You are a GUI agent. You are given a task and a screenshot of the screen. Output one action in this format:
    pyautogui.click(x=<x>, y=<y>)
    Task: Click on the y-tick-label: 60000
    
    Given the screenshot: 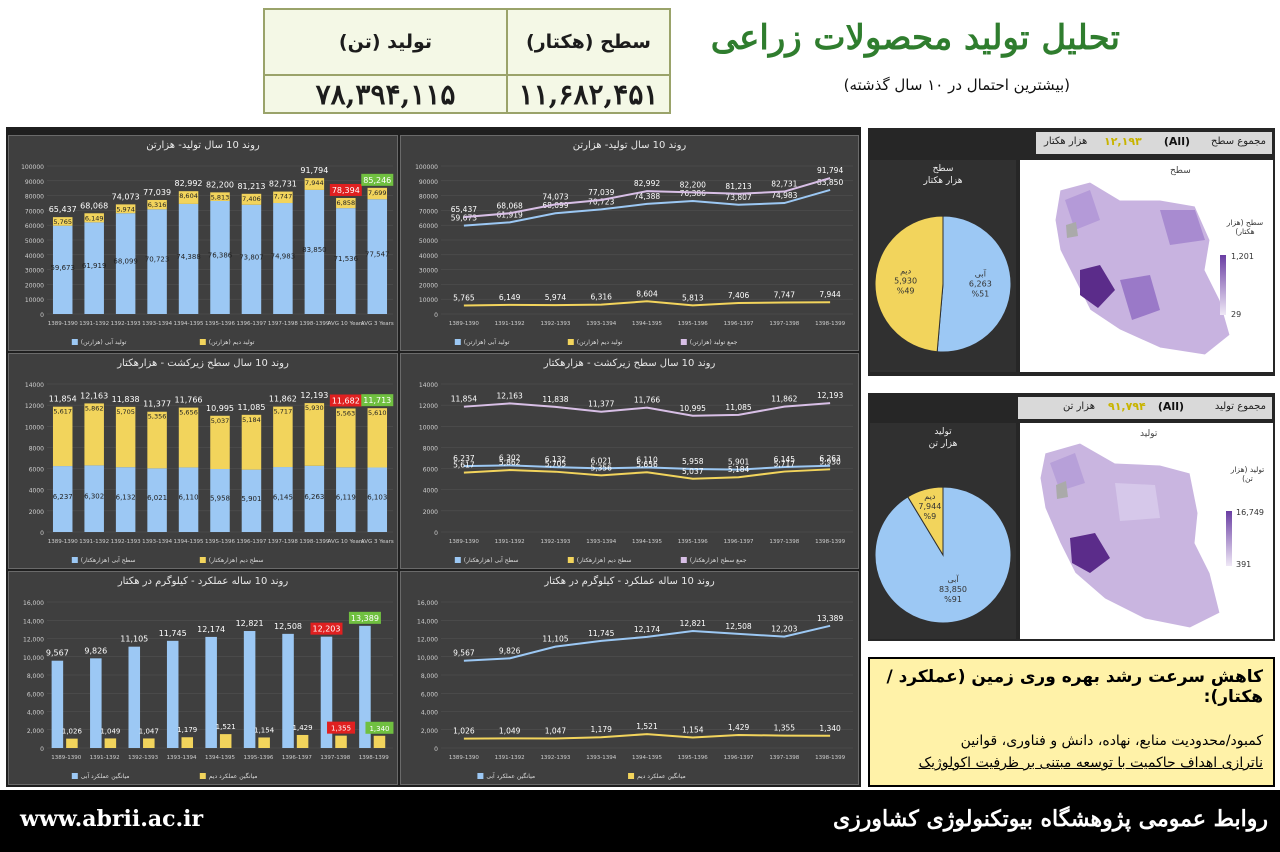 What is the action you would take?
    pyautogui.click(x=34, y=226)
    